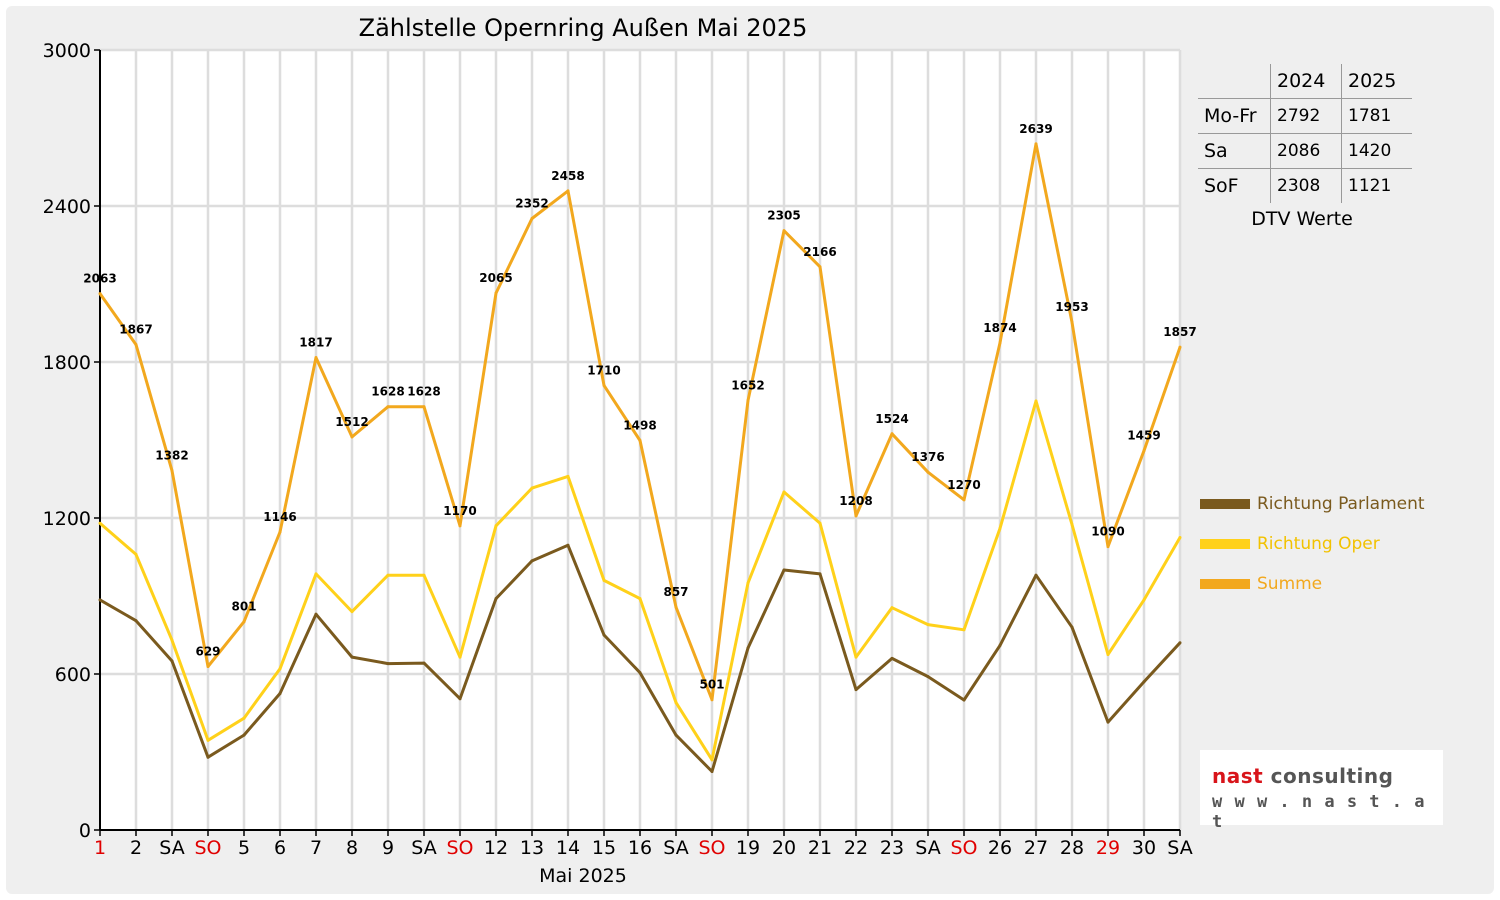 This screenshot has width=1500, height=900. I want to click on dtv-cell: 1121, so click(1376, 185).